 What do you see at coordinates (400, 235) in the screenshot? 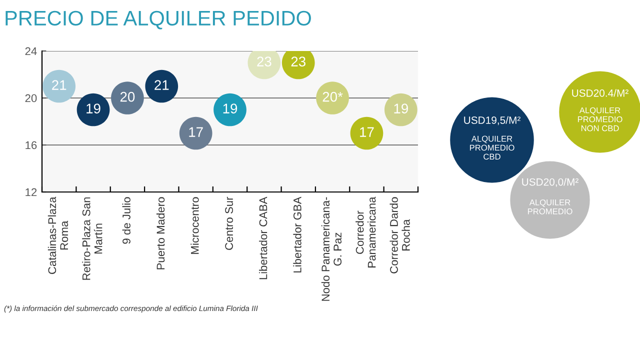
I see `x-tick-label: Corredor Dardo Rocha` at bounding box center [400, 235].